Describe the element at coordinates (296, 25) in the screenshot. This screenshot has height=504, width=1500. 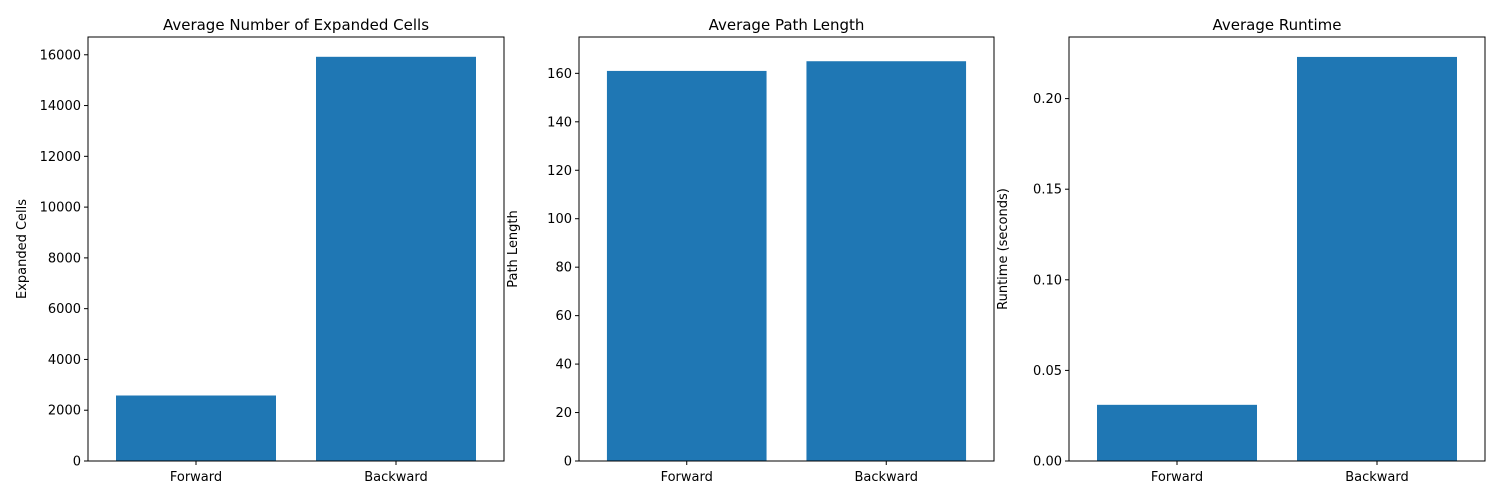
I see `chart-title: Average Number of Expanded Cells` at that location.